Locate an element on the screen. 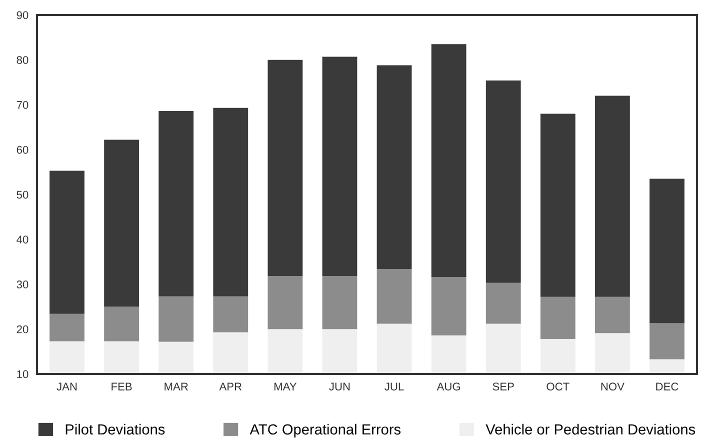 This screenshot has height=445, width=709. legend-label: Vehicle or Pedestrian Deviations is located at coordinates (591, 429).